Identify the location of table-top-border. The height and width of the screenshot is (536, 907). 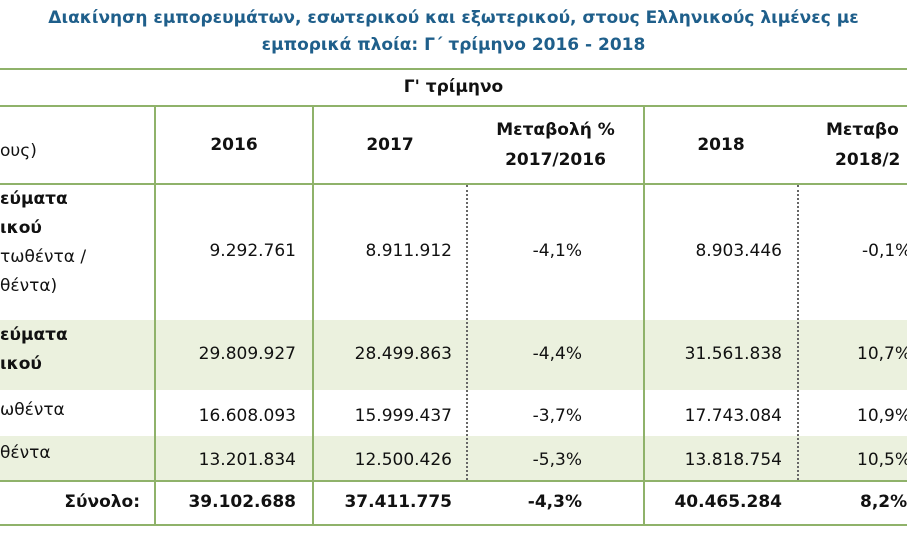
(453, 69).